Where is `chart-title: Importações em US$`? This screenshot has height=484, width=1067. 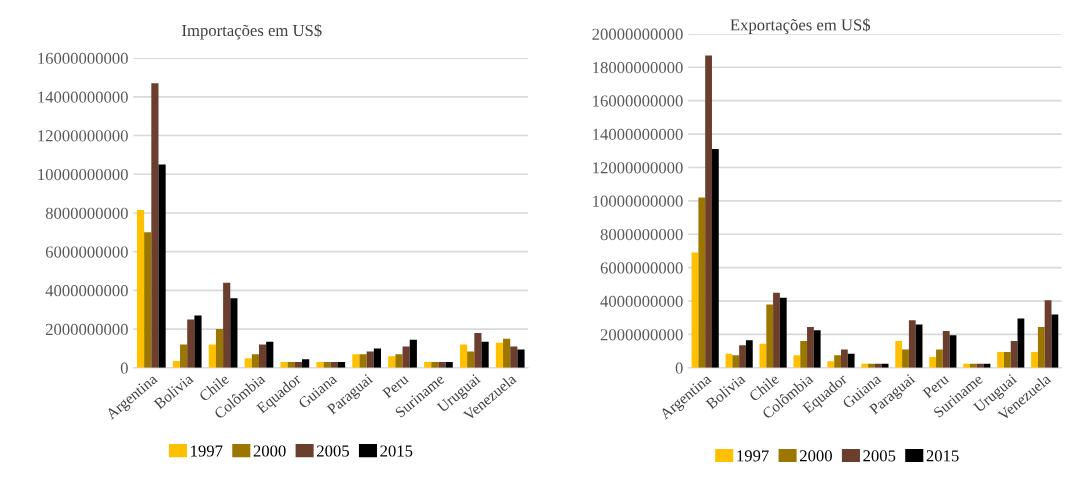
chart-title: Importações em US$ is located at coordinates (252, 31).